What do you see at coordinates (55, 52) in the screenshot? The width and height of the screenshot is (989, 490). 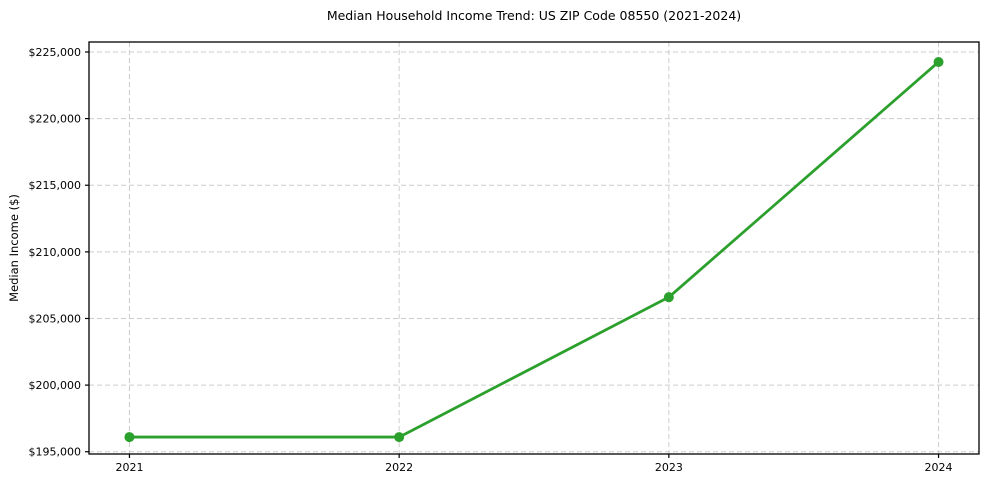 I see `y-tick-label: $225,000` at bounding box center [55, 52].